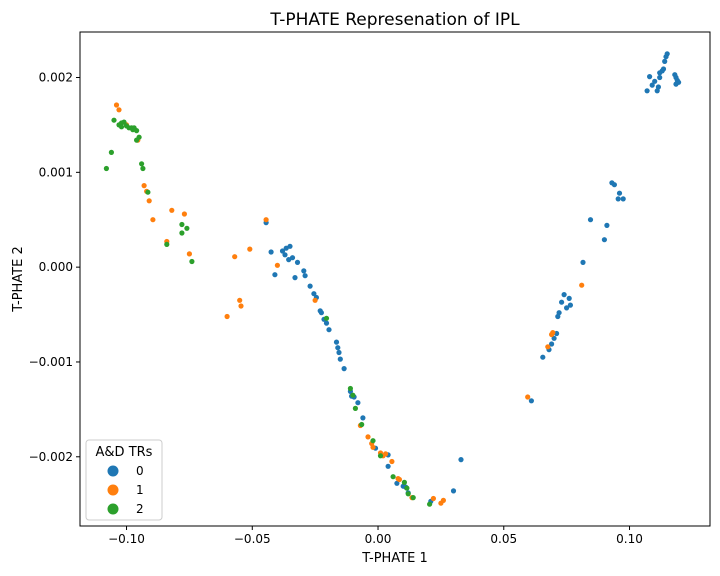 The height and width of the screenshot is (576, 720). Describe the element at coordinates (503, 539) in the screenshot. I see `x-tick-label: 0.05` at that location.